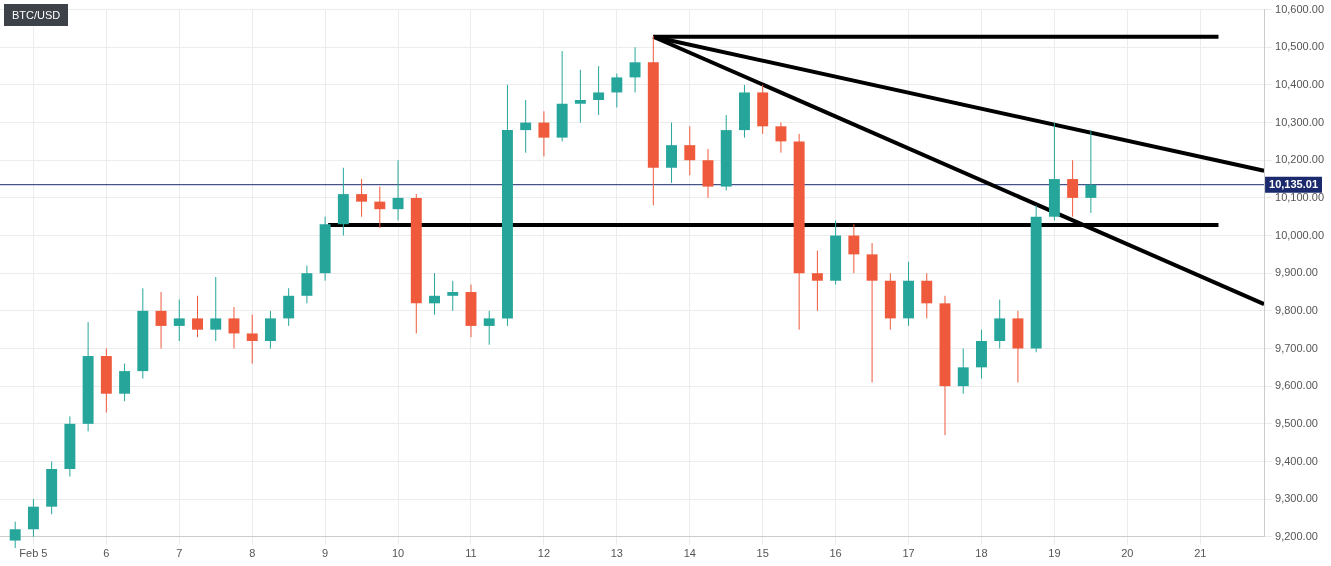 The image size is (1331, 566). What do you see at coordinates (1296, 272) in the screenshot?
I see `y-tick-label: 9,900.00` at bounding box center [1296, 272].